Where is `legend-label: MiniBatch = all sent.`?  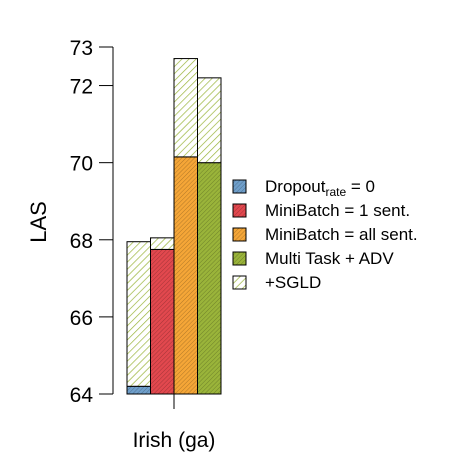 legend-label: MiniBatch = all sent. is located at coordinates (341, 234).